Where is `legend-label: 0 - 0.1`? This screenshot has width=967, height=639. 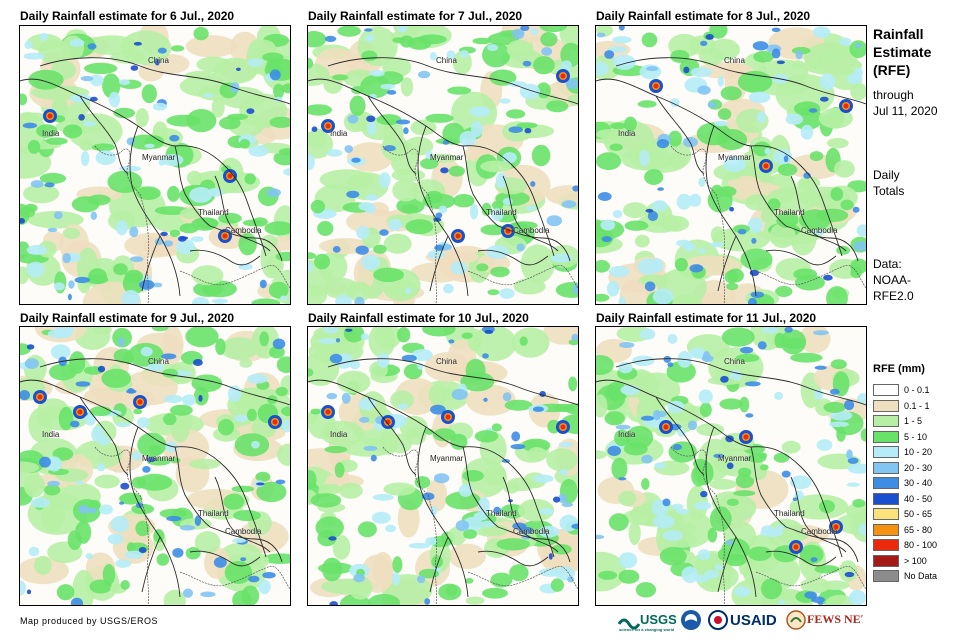 legend-label: 0 - 0.1 is located at coordinates (917, 390).